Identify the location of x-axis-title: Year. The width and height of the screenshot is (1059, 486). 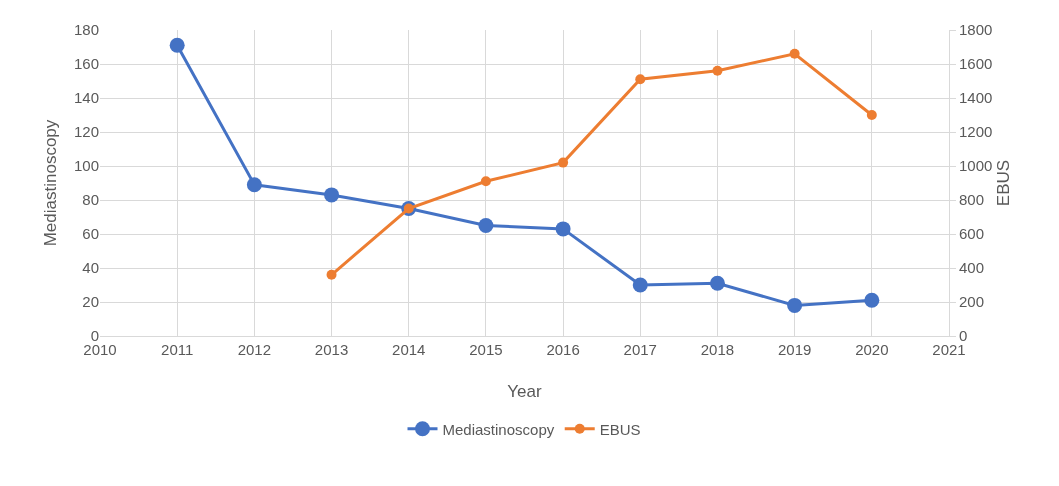
(525, 391).